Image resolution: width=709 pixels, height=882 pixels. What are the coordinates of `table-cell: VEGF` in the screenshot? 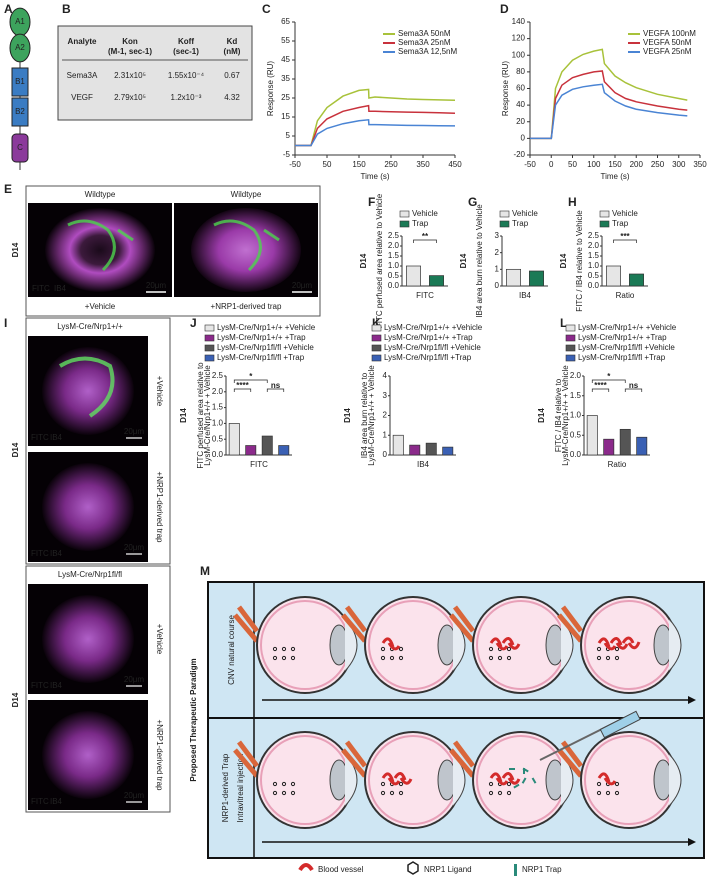 It's located at (82, 97).